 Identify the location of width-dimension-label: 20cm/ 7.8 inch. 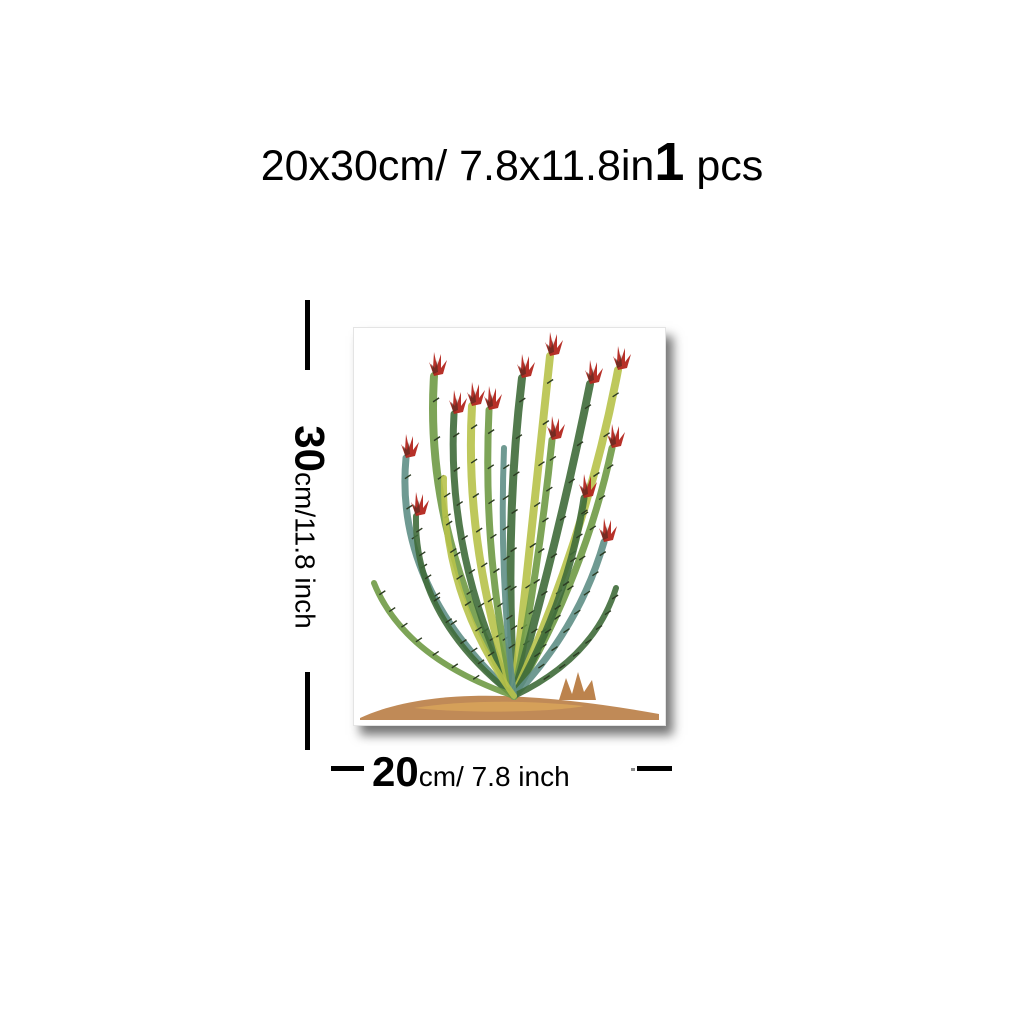
(471, 774).